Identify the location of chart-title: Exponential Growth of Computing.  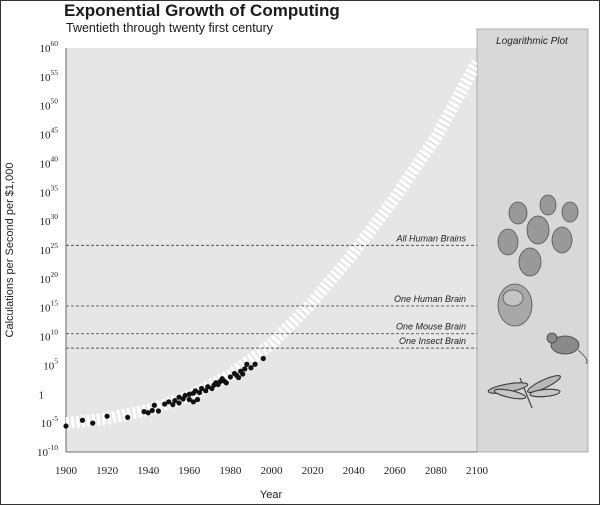
(202, 10).